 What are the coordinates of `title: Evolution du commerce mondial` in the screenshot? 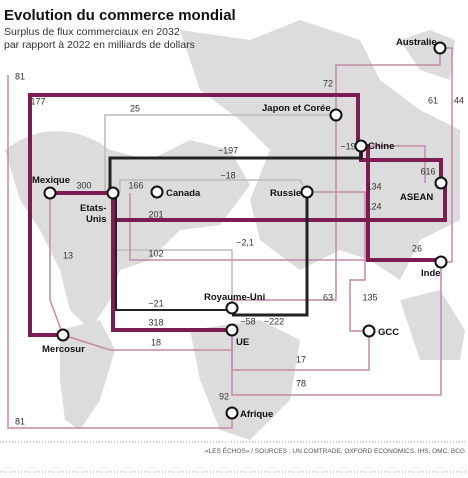 It's located at (120, 15).